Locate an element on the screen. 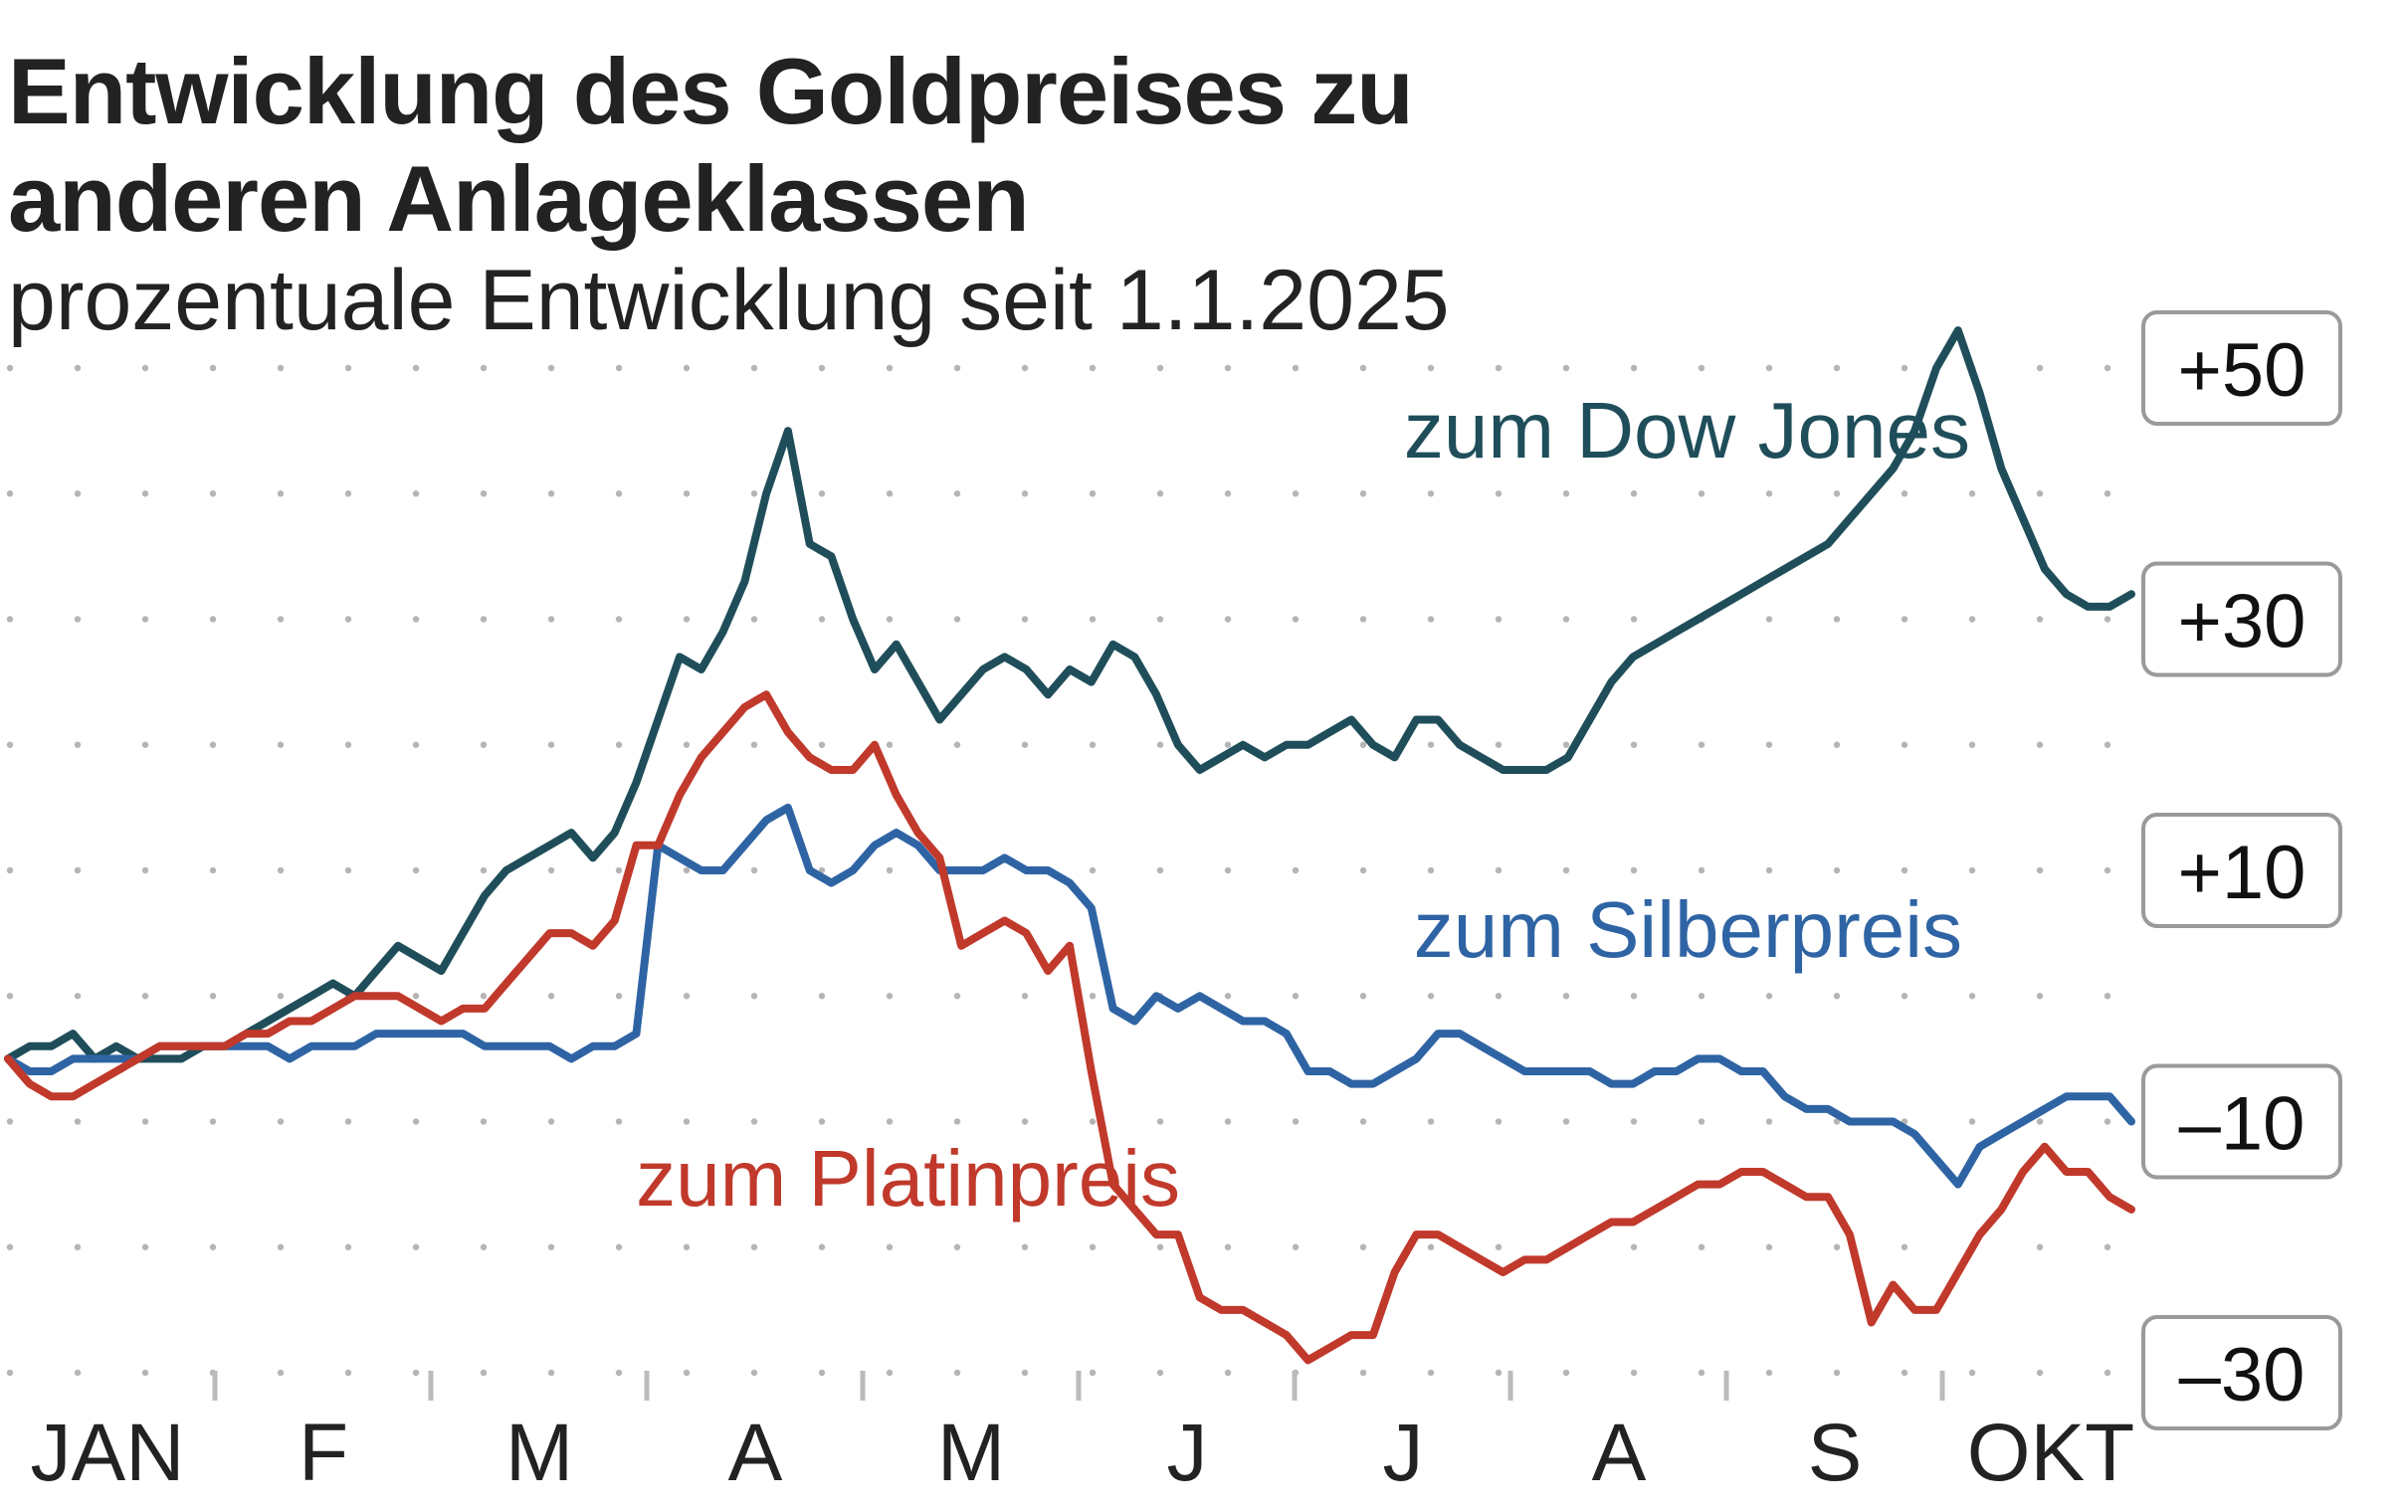 The image size is (2408, 1512). y-tick-label: +50 is located at coordinates (2242, 370).